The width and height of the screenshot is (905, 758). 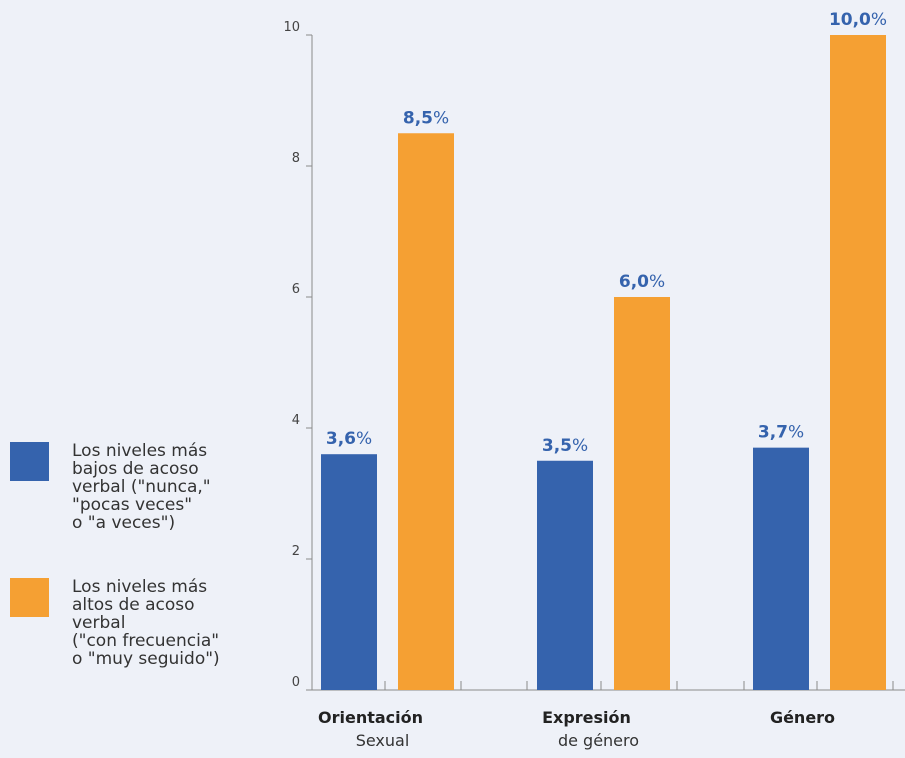 I want to click on y-tick-label: 0, so click(x=296, y=682).